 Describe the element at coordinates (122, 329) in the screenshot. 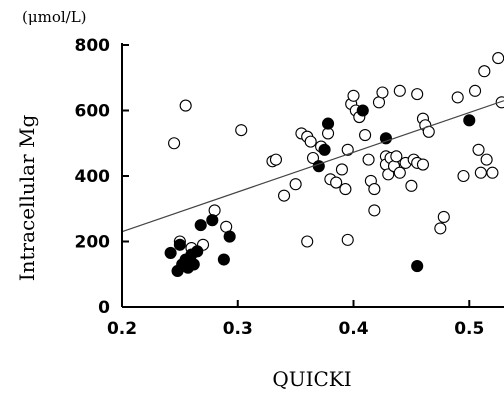

I see `x-tick-label: 0.2` at that location.